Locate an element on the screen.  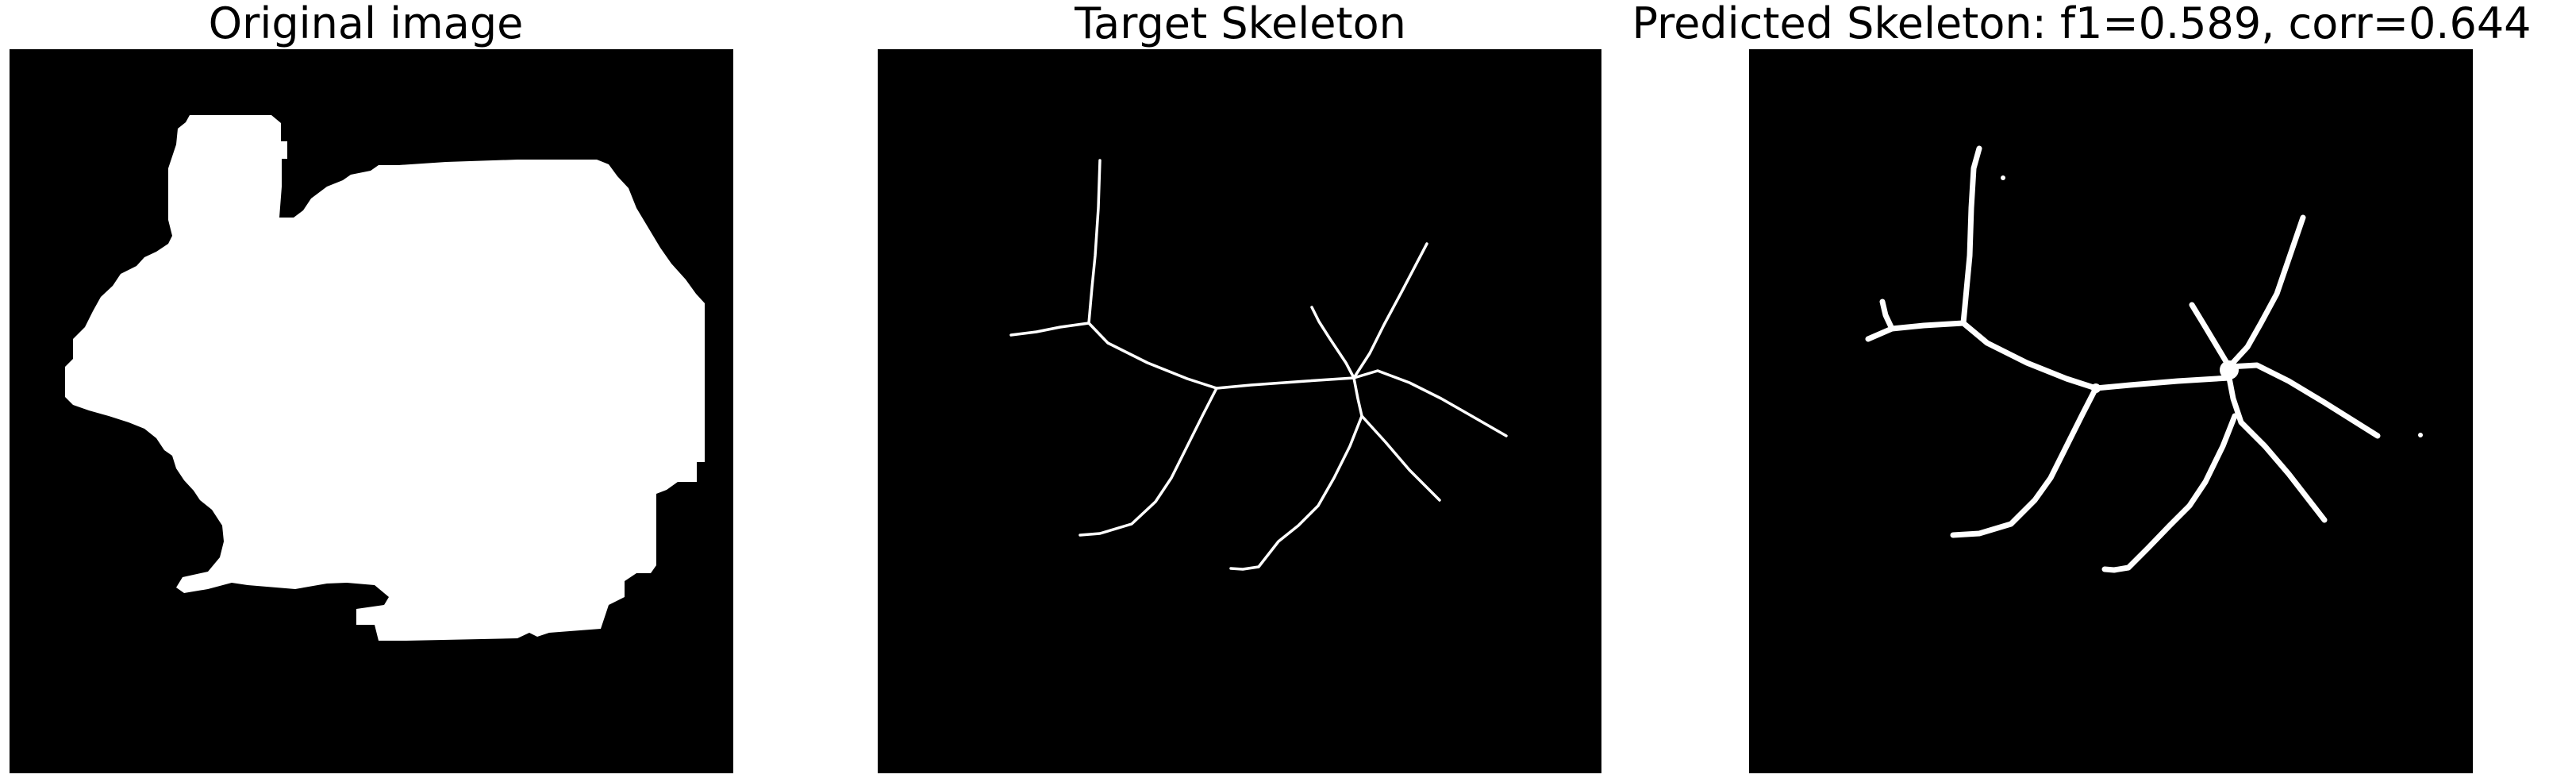
panel-title-predicted-skeleton: Predicted Skeleton: f1=0.589, corr=0.644 is located at coordinates (2082, 24).